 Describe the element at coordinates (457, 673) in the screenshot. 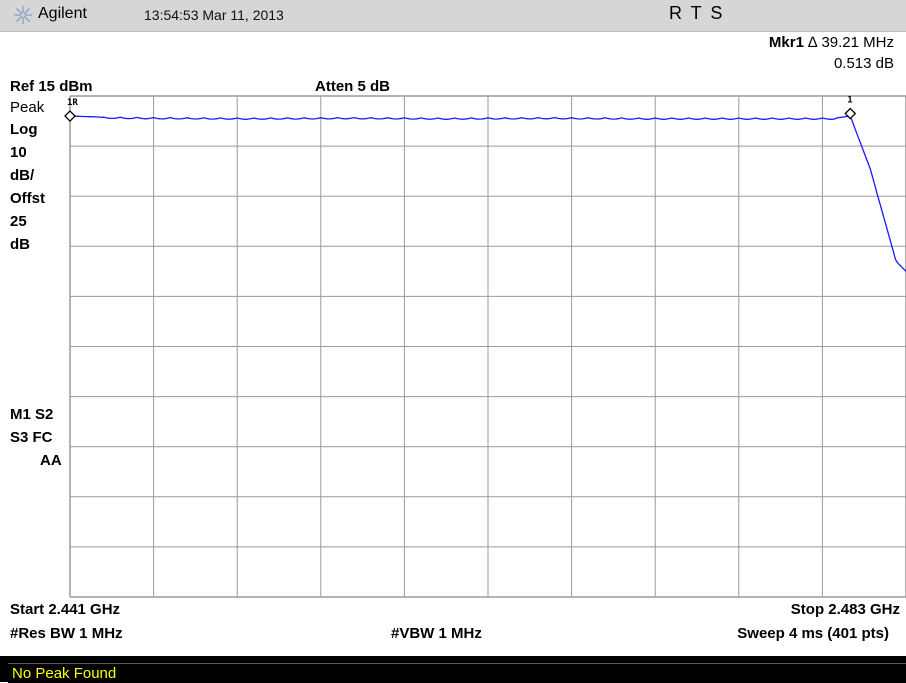

I see `message-box: No Peak Found` at that location.